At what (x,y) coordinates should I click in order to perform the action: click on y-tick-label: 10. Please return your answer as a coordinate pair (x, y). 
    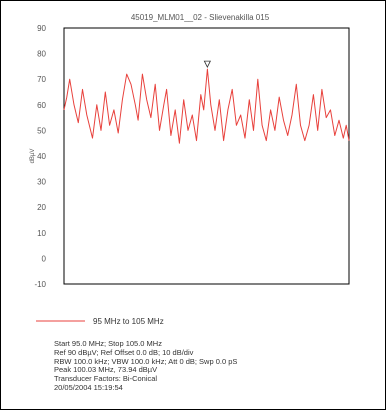
    Looking at the image, I should click on (41, 233).